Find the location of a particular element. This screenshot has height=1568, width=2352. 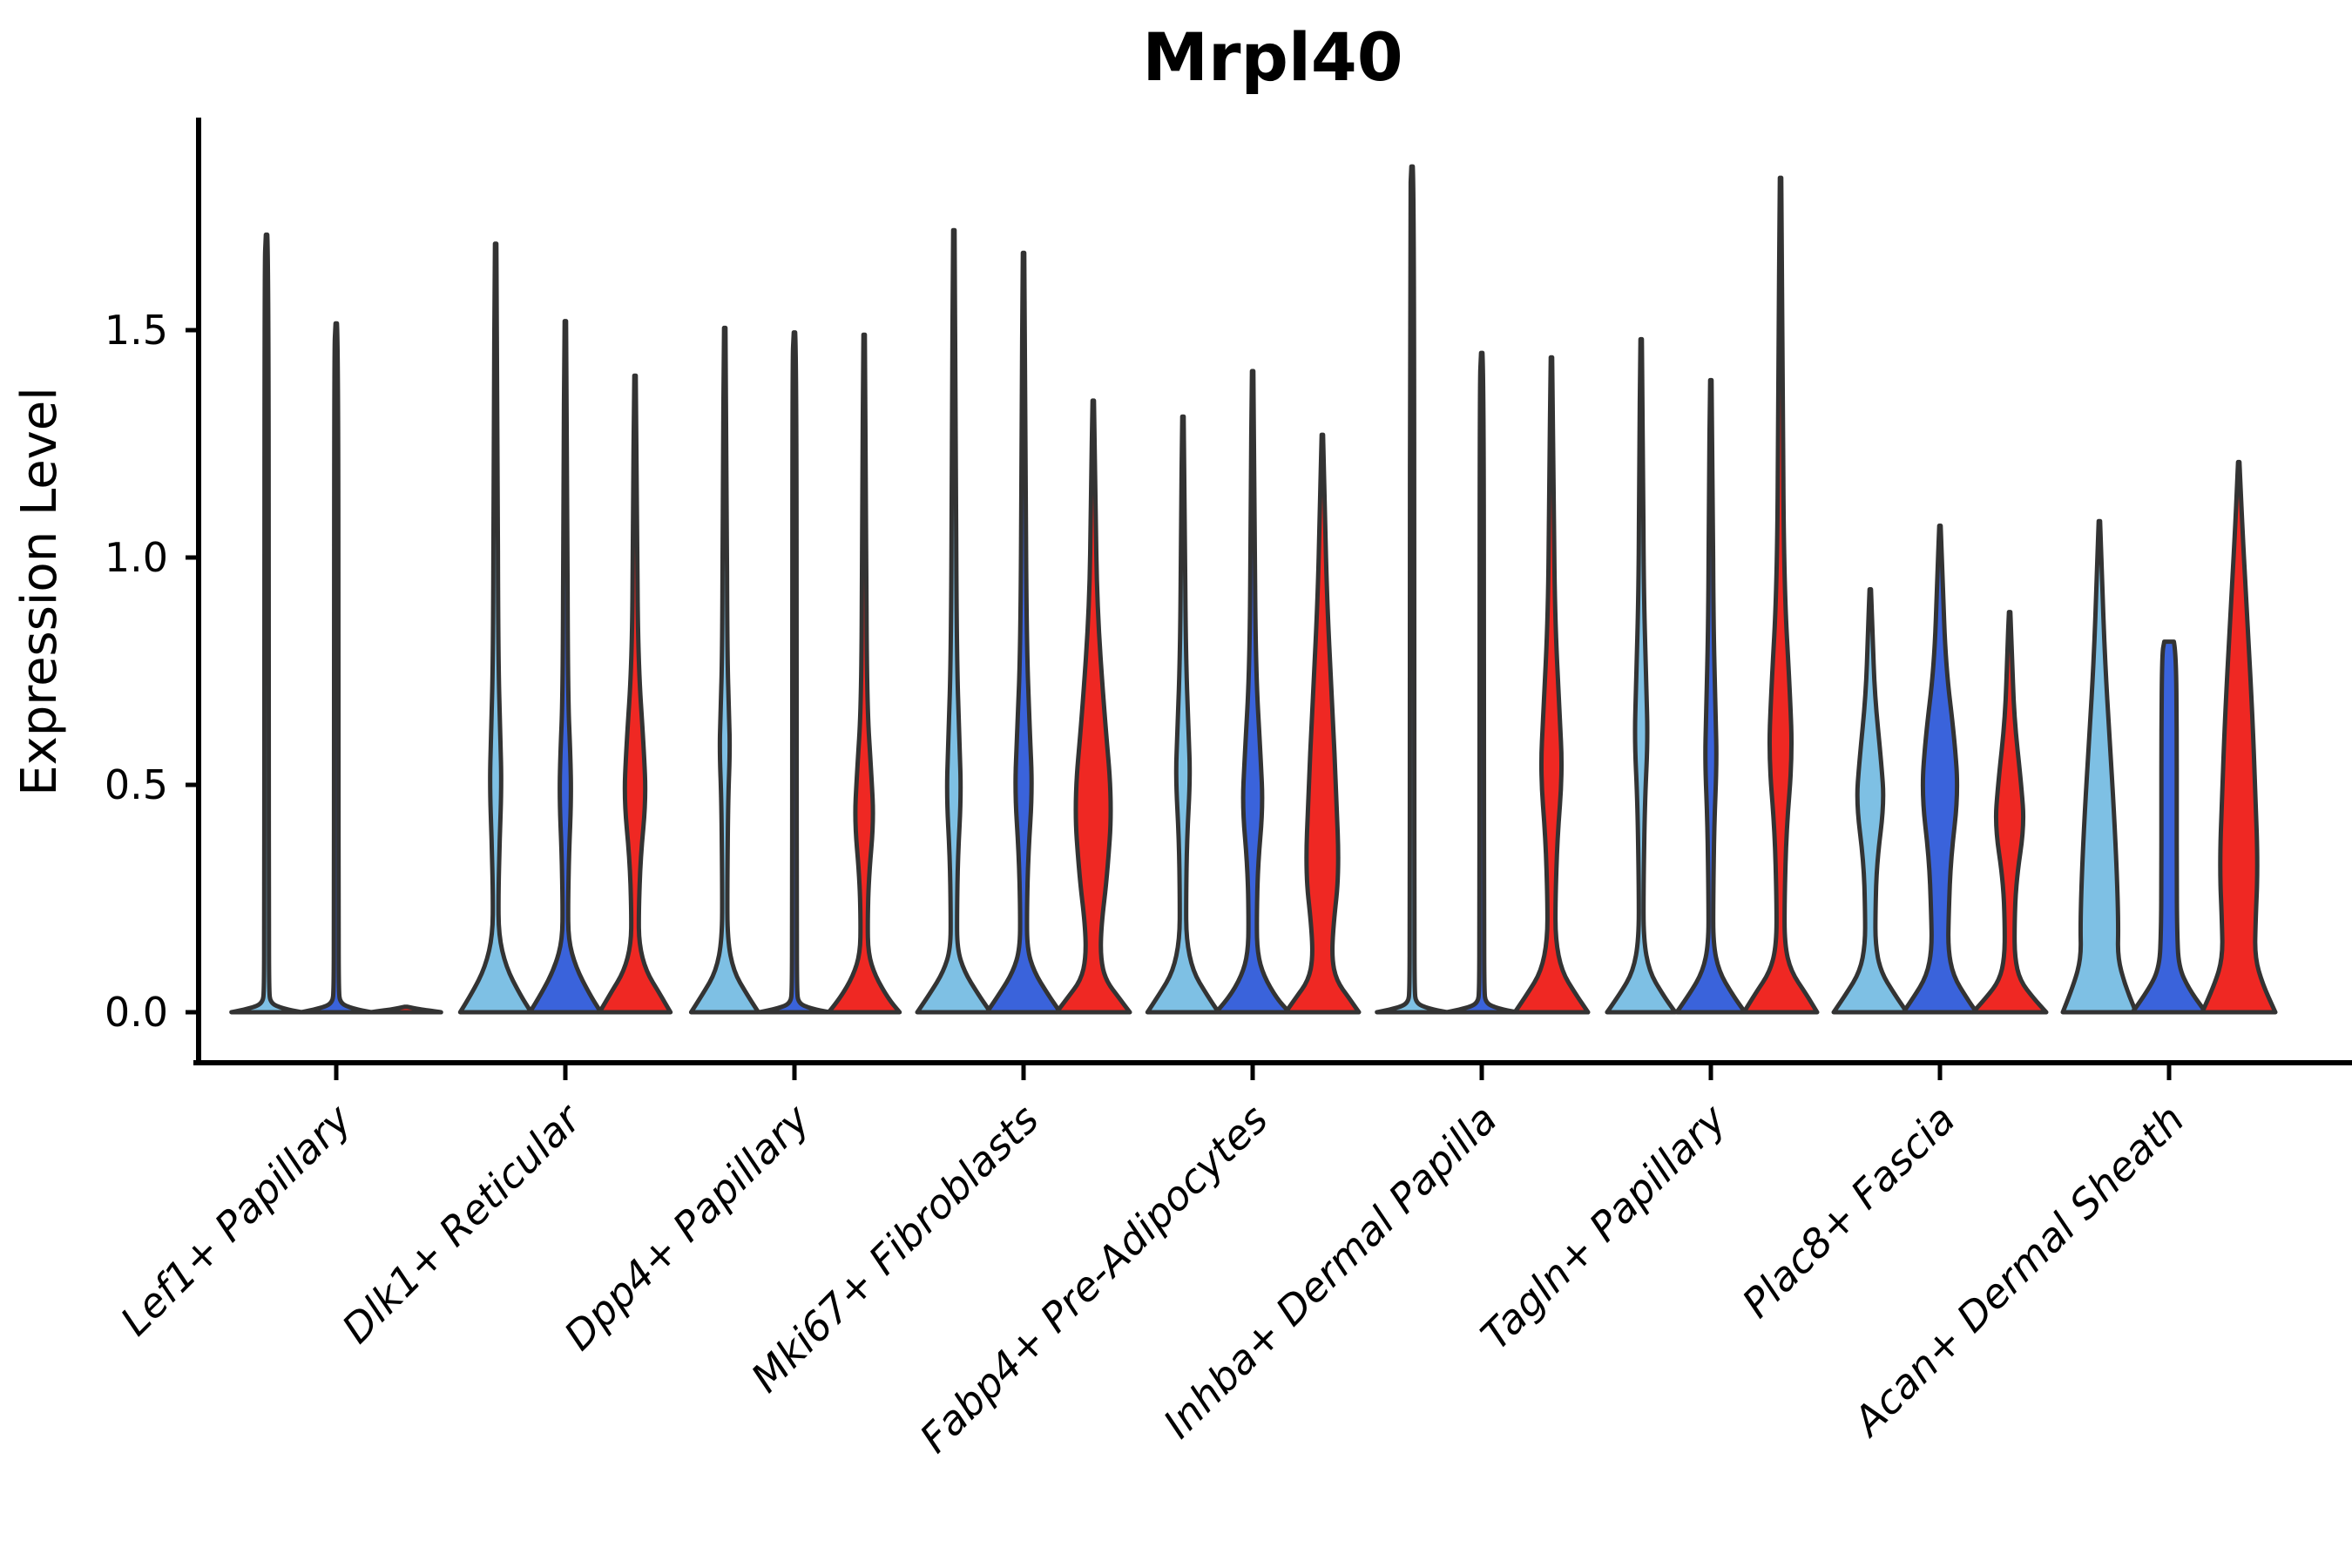

y-tick-label: 0.0 is located at coordinates (136, 1013).